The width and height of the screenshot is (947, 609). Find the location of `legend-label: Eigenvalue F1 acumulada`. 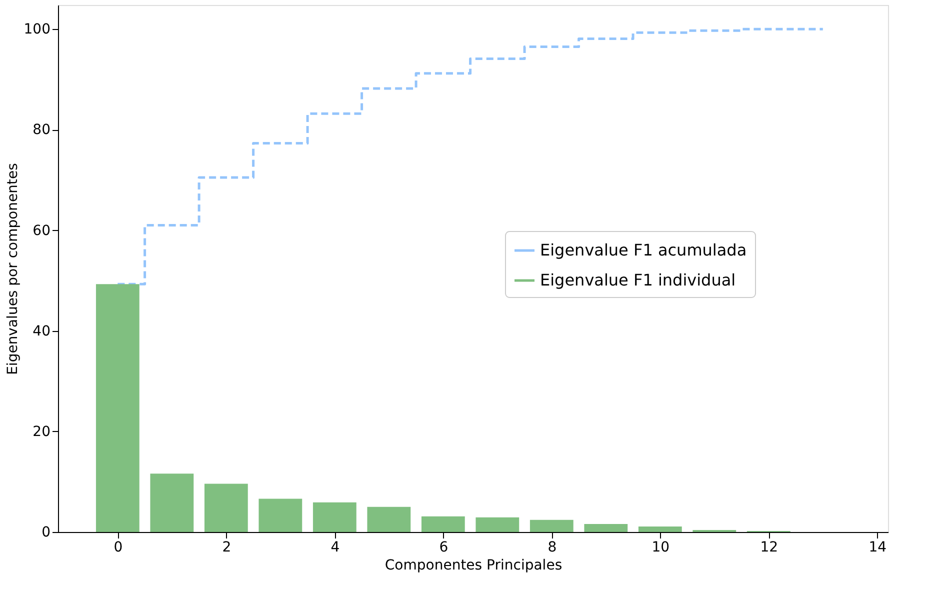

legend-label: Eigenvalue F1 acumulada is located at coordinates (643, 250).